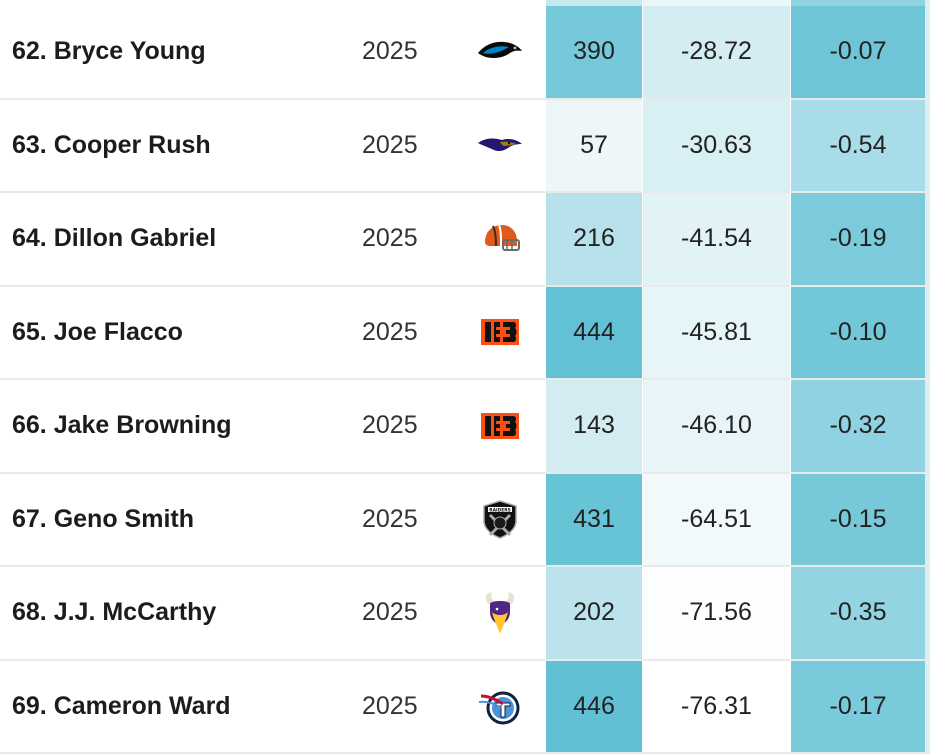 The width and height of the screenshot is (930, 754). I want to click on stat-cell-1: 143, so click(594, 426).